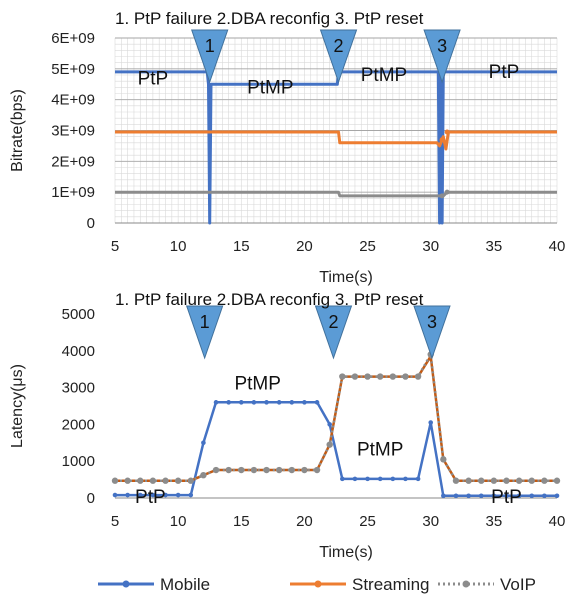  Describe the element at coordinates (78, 351) in the screenshot. I see `y-tick-label: 4000` at that location.